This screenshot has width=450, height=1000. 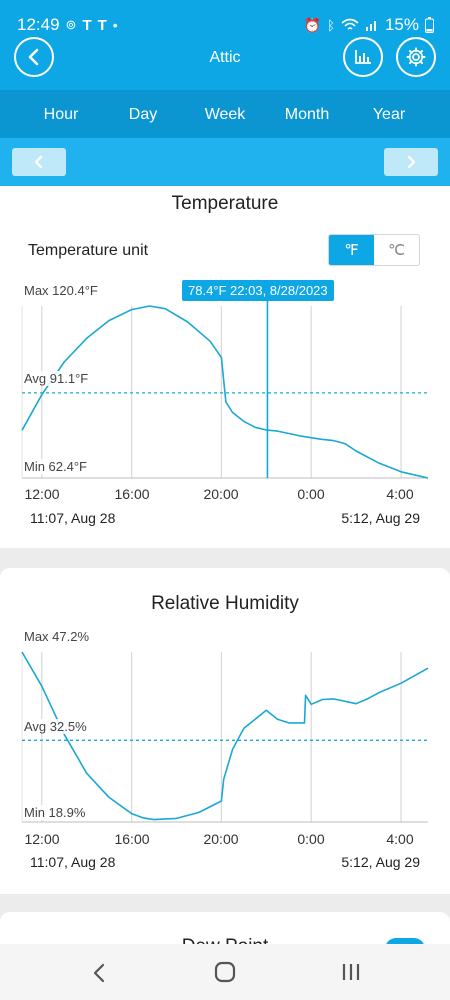 What do you see at coordinates (88, 250) in the screenshot?
I see `temperature-unit-label: Temperature unit` at bounding box center [88, 250].